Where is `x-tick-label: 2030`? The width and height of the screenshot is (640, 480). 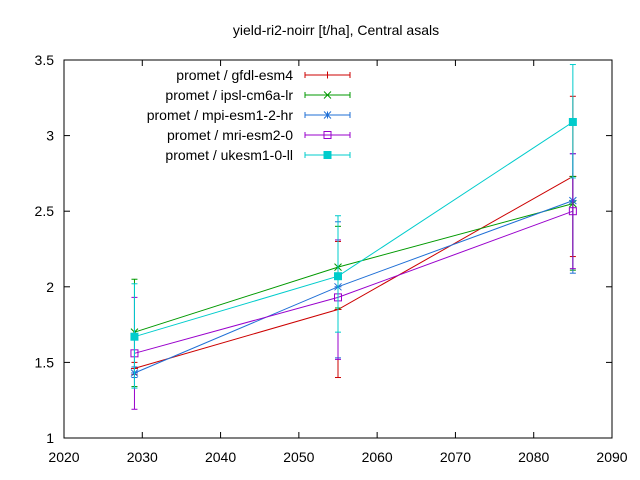 x-tick-label: 2030 is located at coordinates (142, 457).